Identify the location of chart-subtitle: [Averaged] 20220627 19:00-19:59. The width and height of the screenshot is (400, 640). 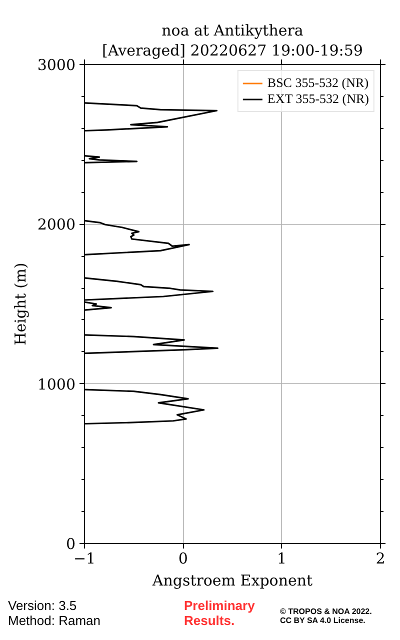
(232, 51).